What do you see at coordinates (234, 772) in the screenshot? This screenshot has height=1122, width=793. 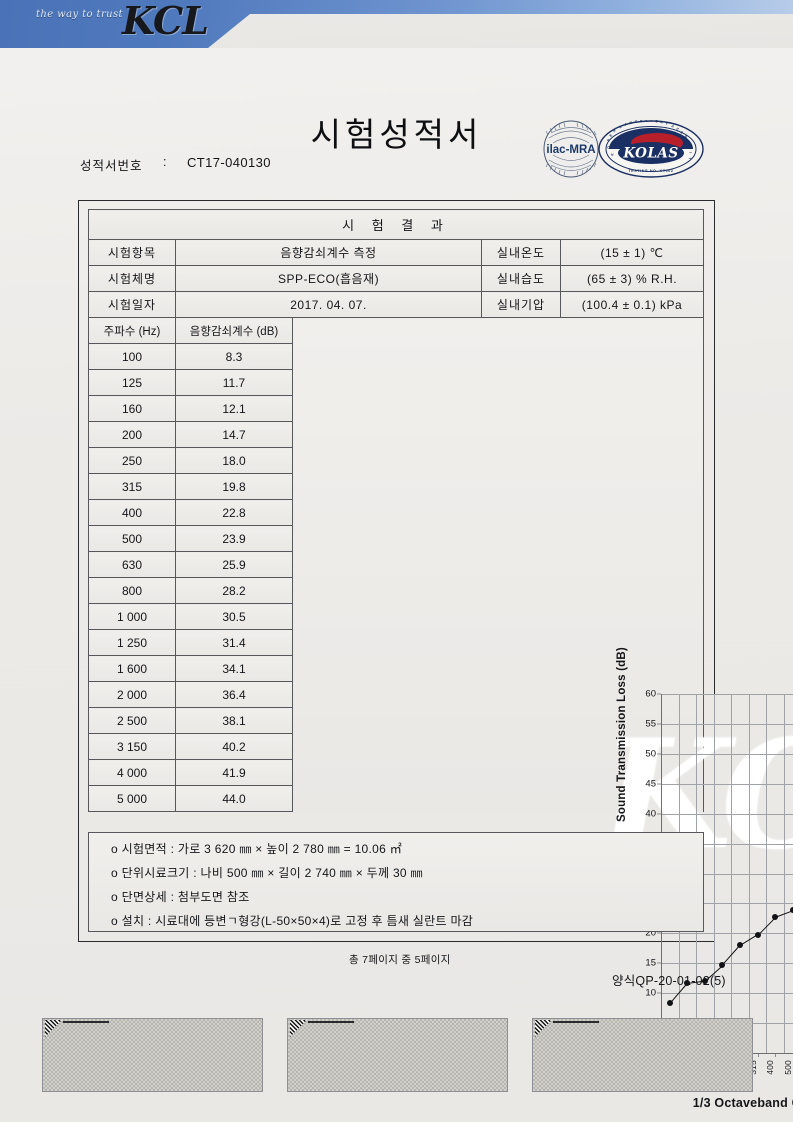 I see `attenuation-cell: 41.9` at bounding box center [234, 772].